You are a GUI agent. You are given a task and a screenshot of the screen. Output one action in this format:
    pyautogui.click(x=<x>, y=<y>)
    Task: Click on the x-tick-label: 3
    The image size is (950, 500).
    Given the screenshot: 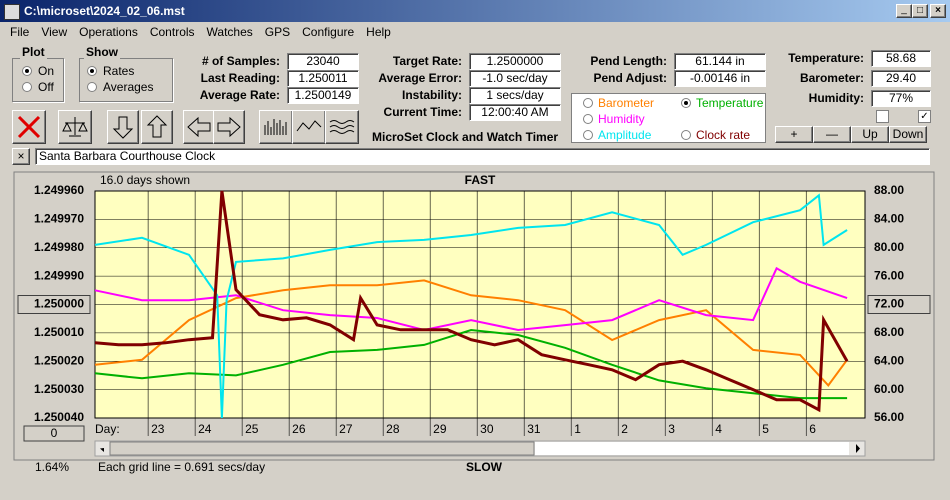 What is the action you would take?
    pyautogui.click(x=671, y=429)
    